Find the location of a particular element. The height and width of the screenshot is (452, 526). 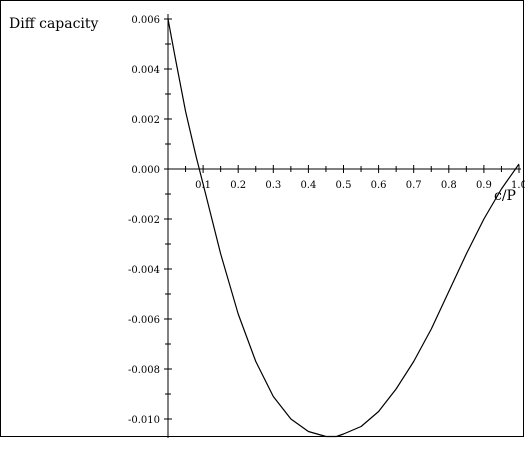

x-tick-label: 0.6 is located at coordinates (379, 185).